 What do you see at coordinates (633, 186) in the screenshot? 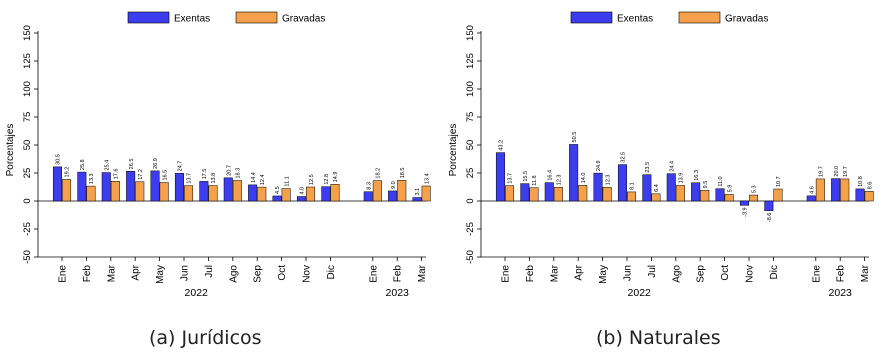
I see `bar-value-label: 8.1` at bounding box center [633, 186].